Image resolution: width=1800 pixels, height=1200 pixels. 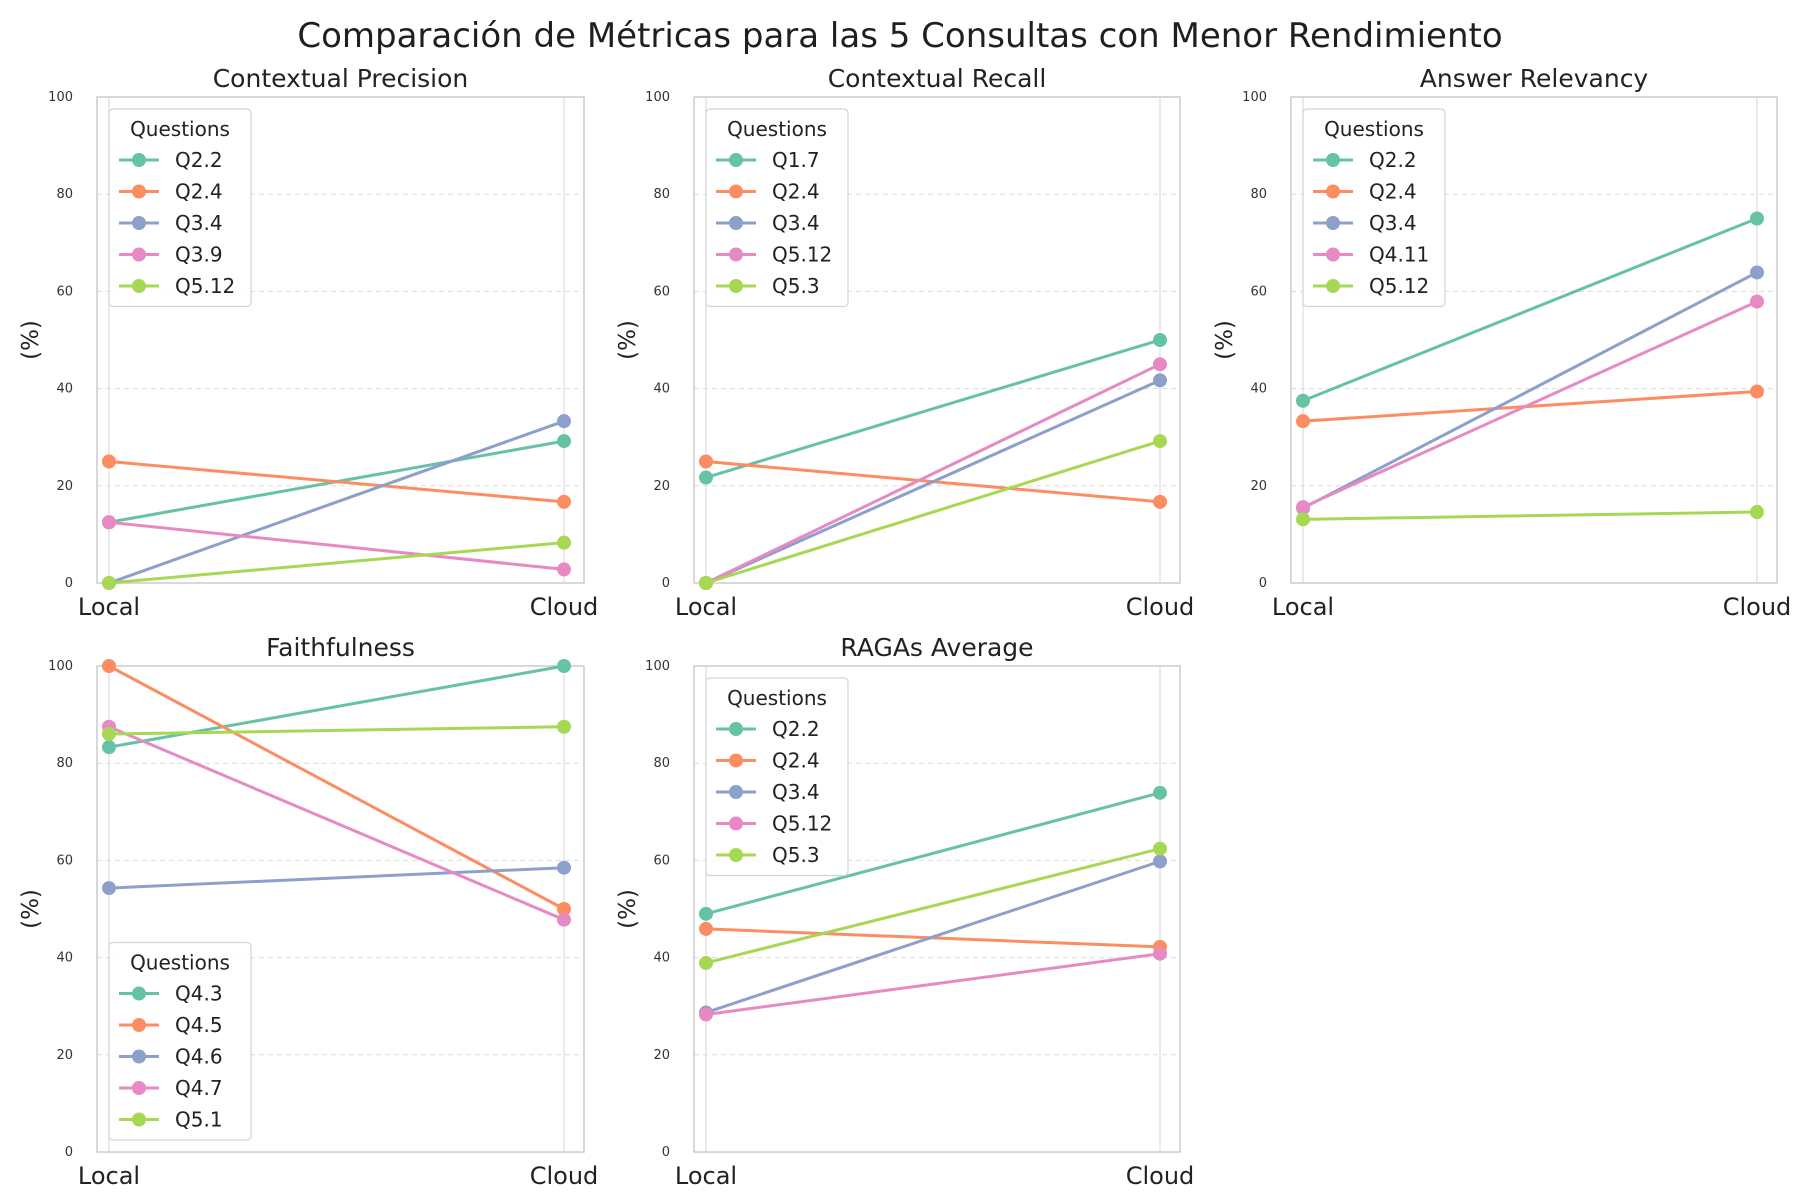 I want to click on legend-label: Q4.6, so click(x=199, y=1057).